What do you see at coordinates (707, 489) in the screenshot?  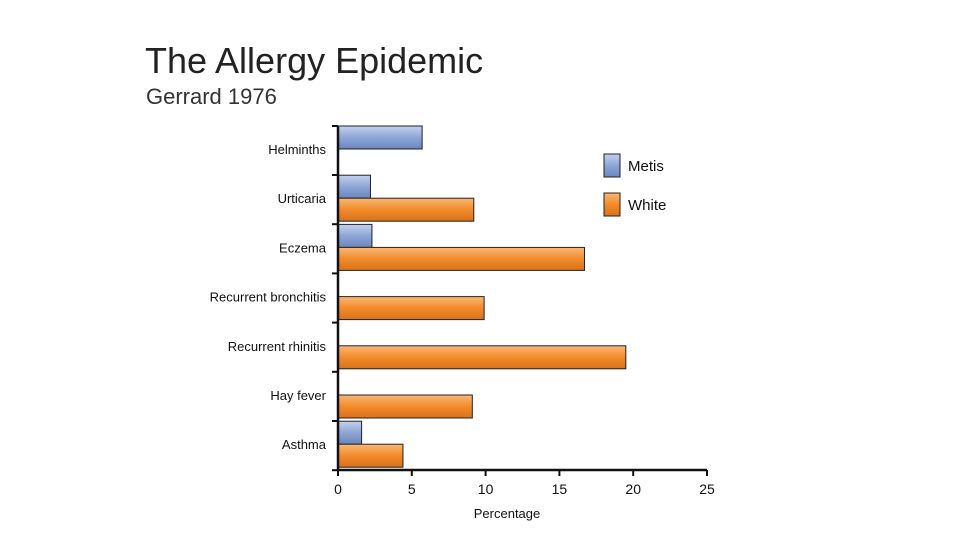 I see `x-tick-label: 25` at bounding box center [707, 489].